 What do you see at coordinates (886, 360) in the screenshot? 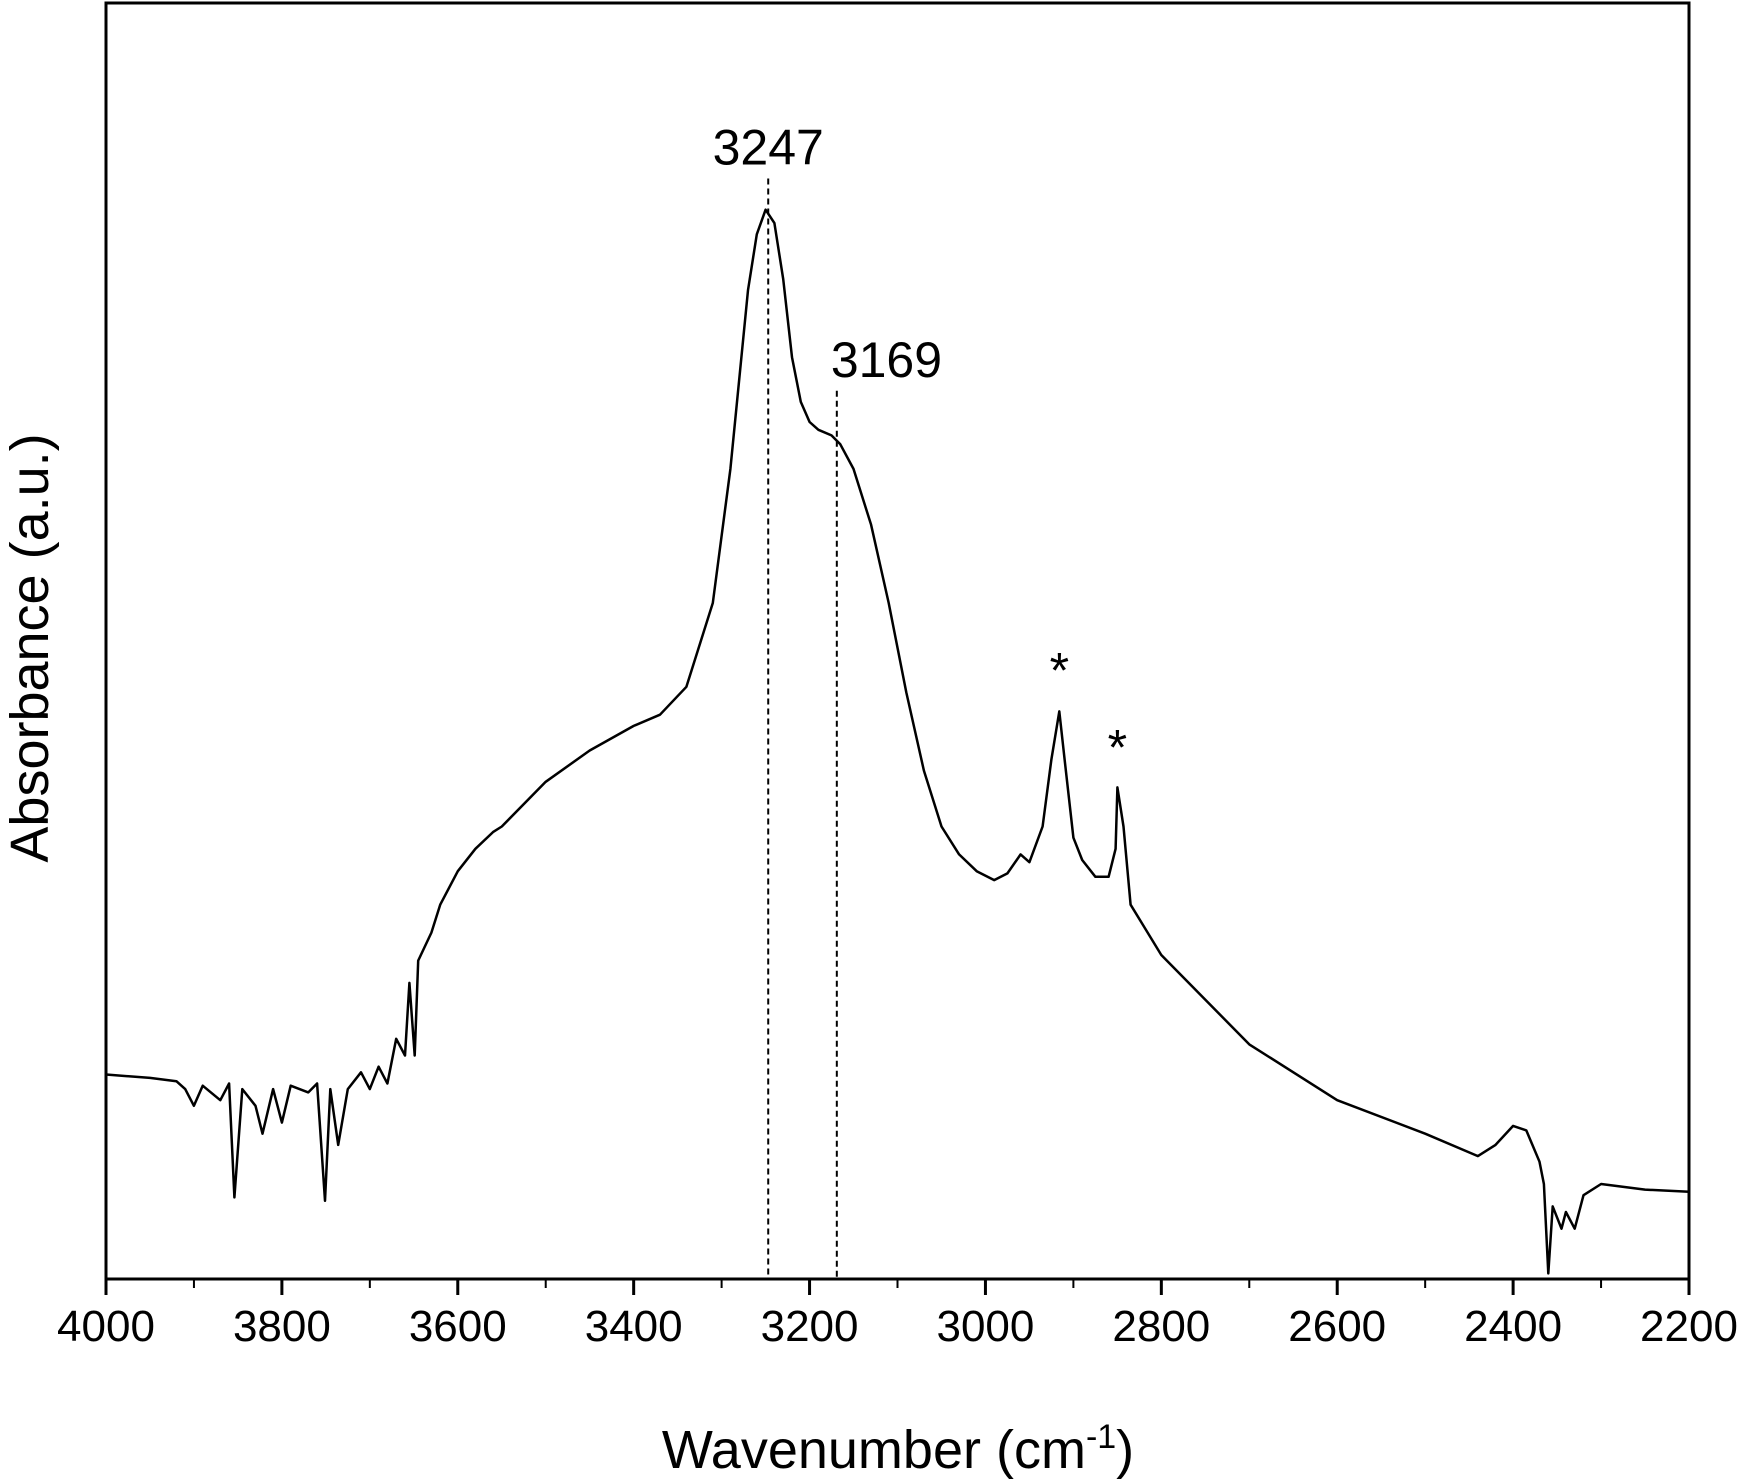
I see `annotation: 3169` at bounding box center [886, 360].